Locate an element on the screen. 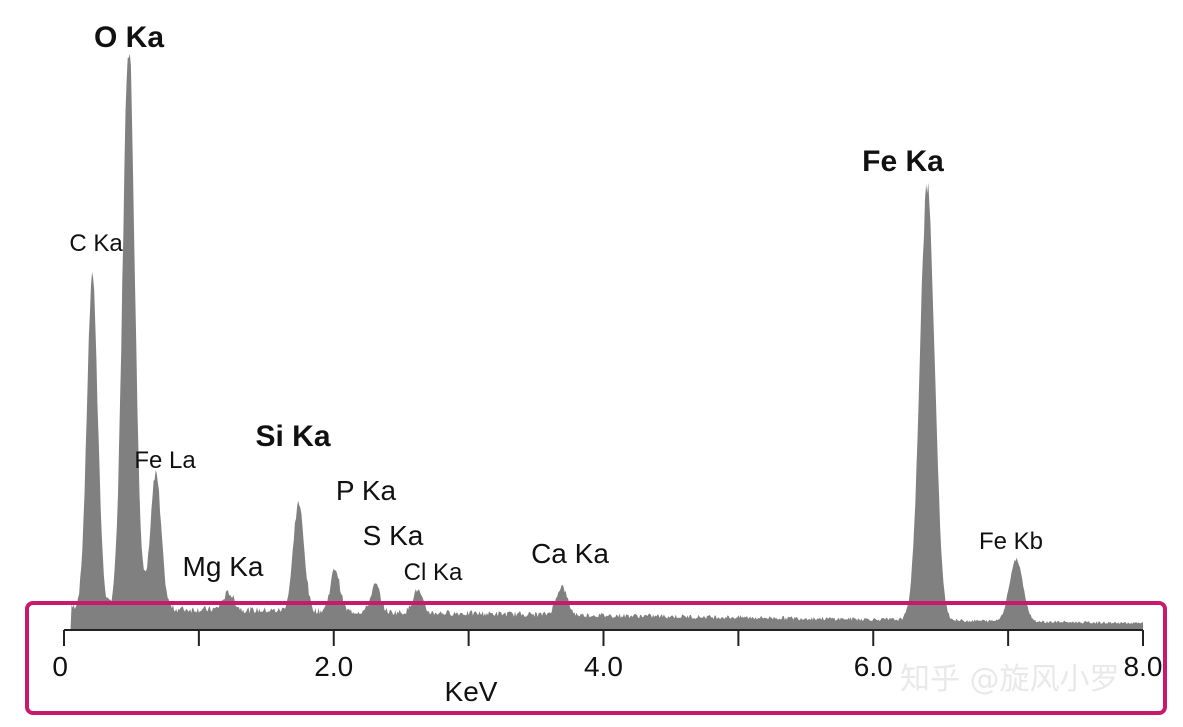  peak-label: P Ka is located at coordinates (366, 490).